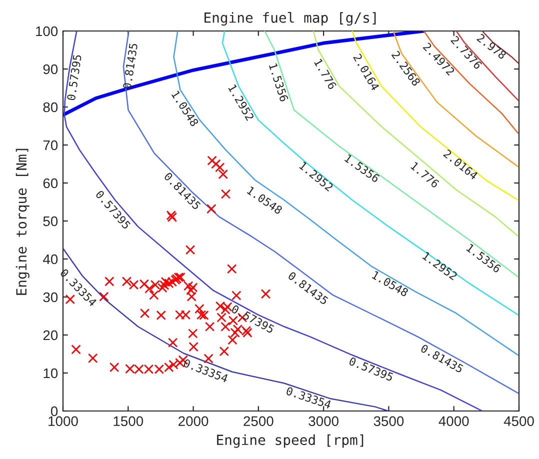 The image size is (539, 459). Describe the element at coordinates (54, 411) in the screenshot. I see `y-tick-label: 0` at that location.